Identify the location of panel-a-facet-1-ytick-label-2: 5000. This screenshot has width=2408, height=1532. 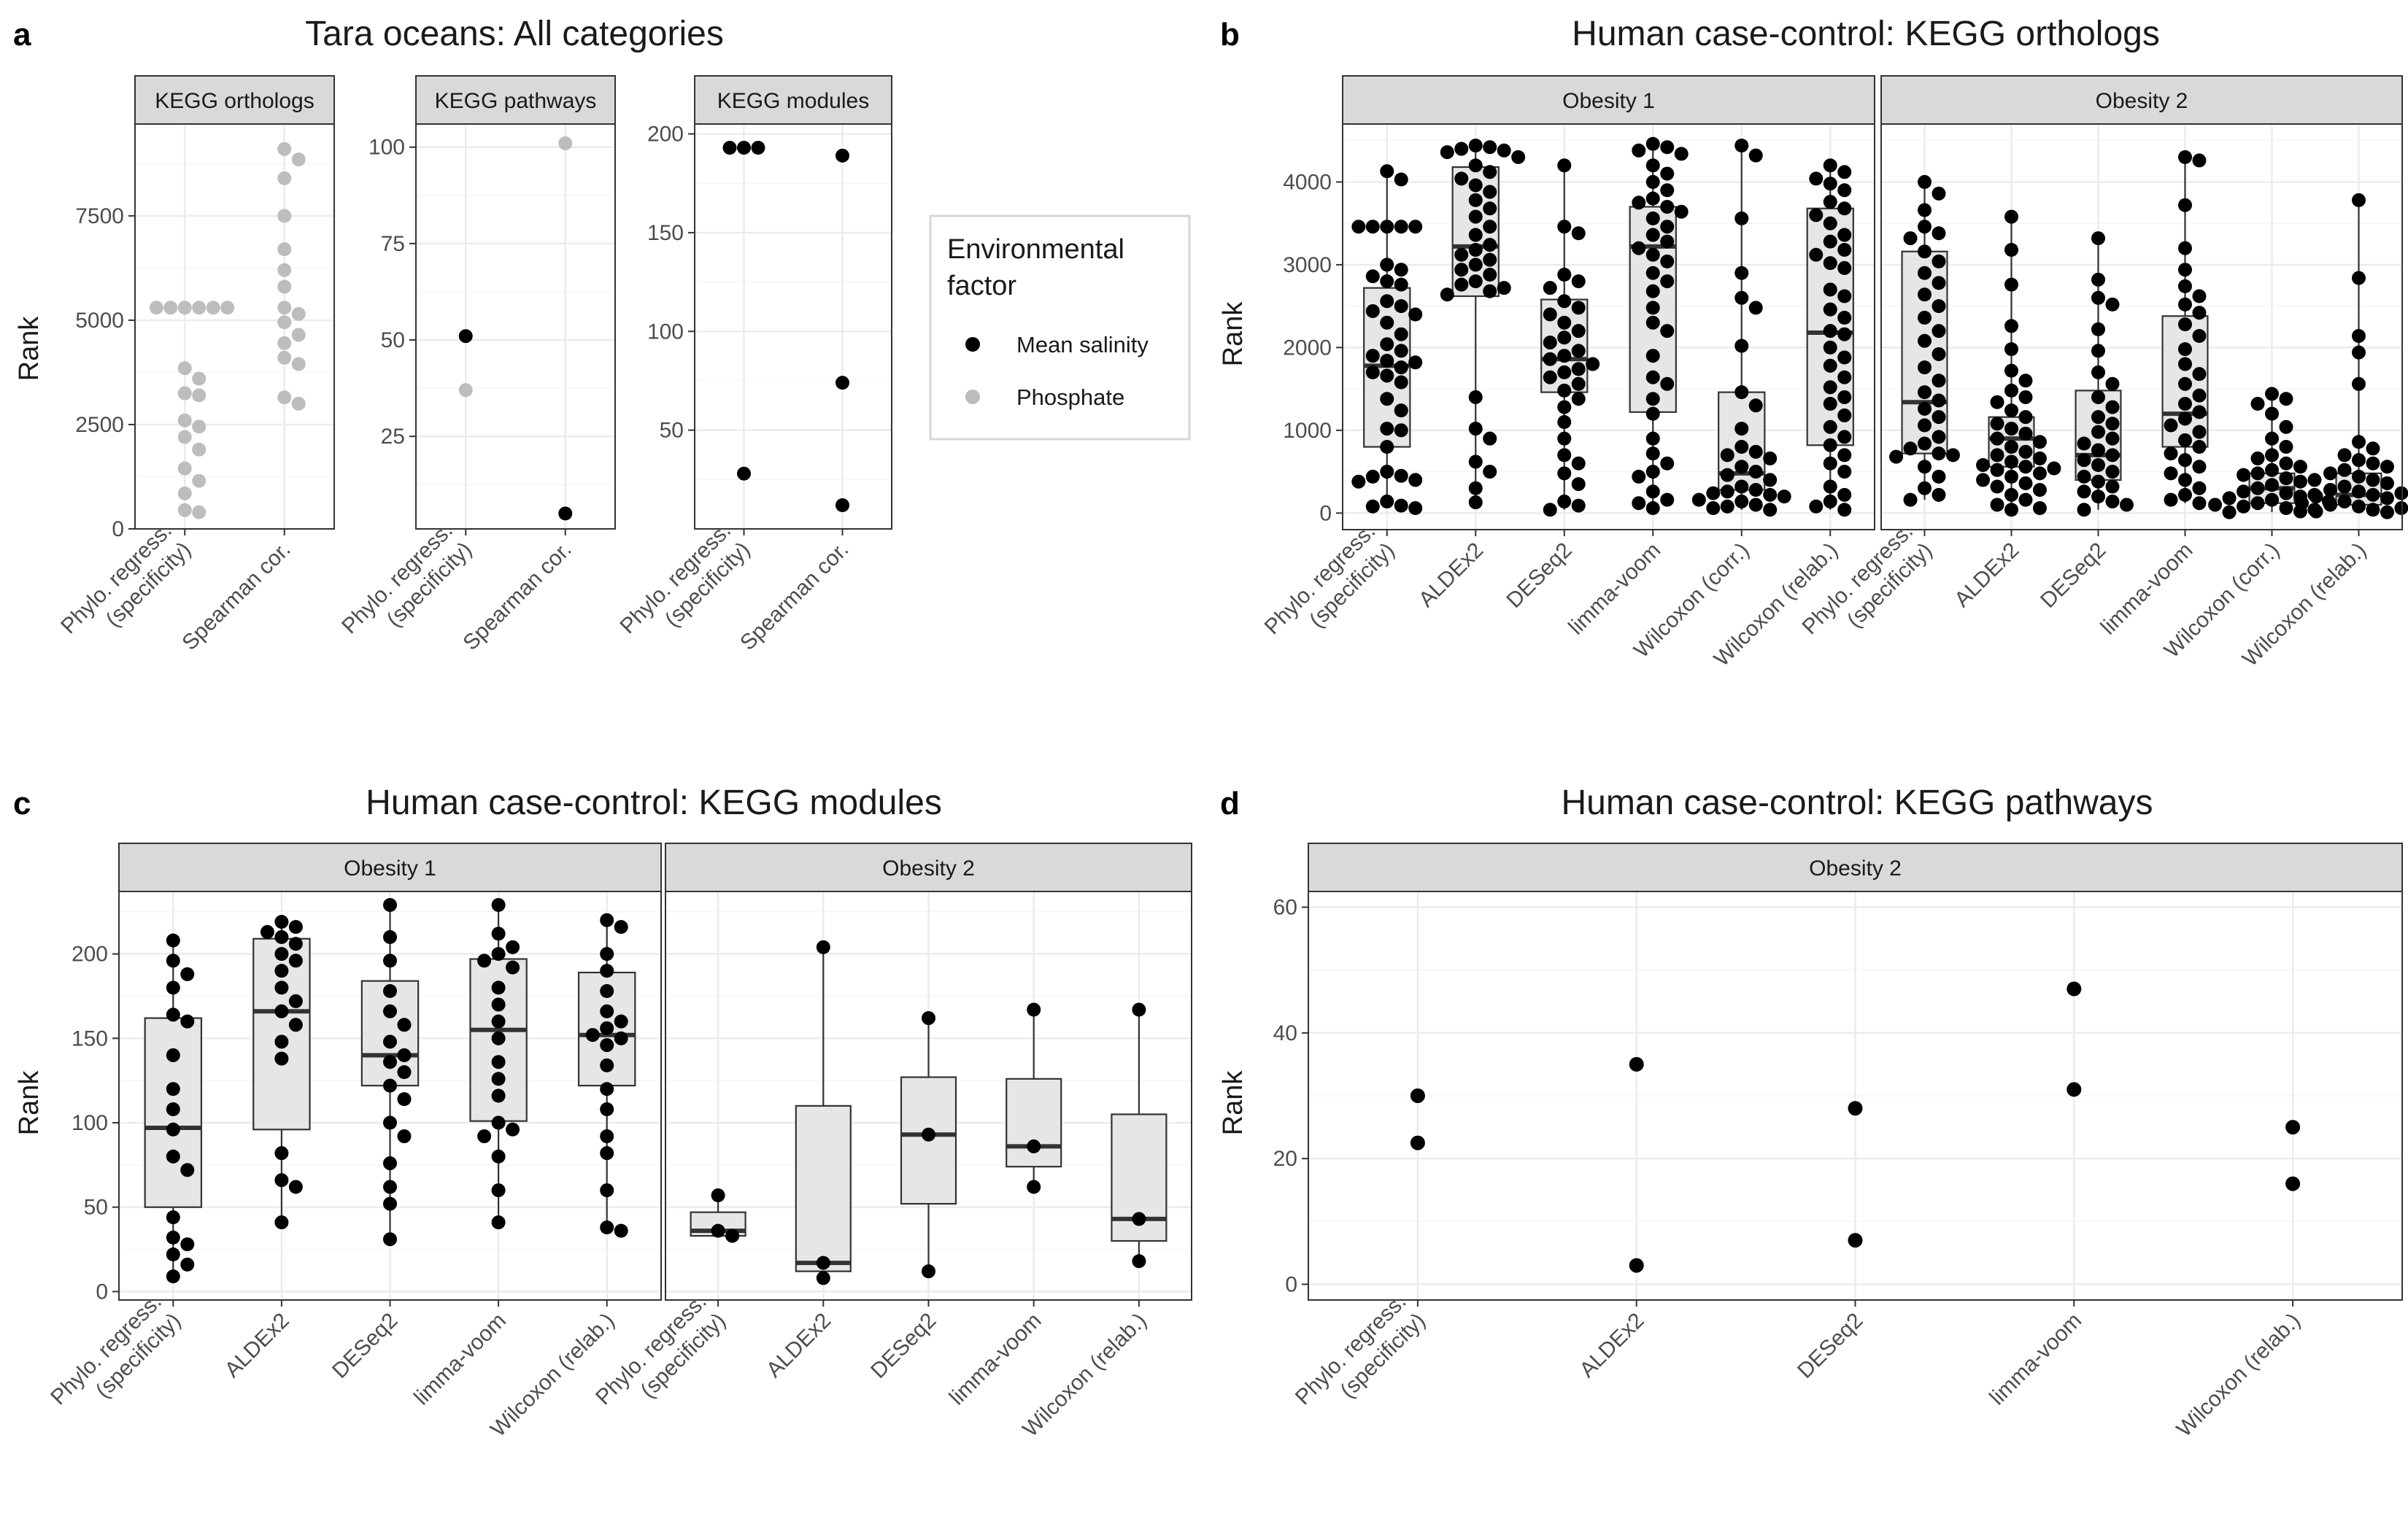
(100, 321).